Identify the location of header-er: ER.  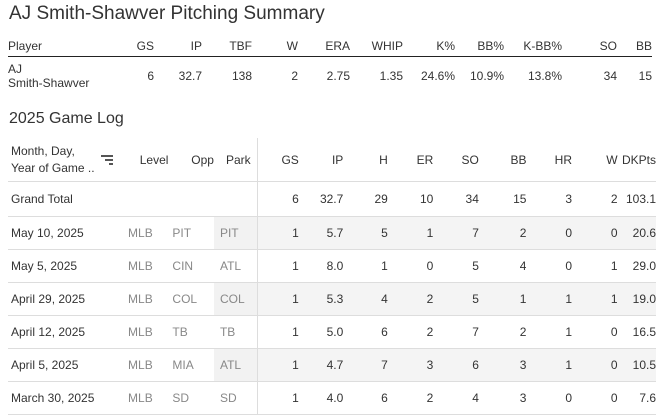
(410, 160).